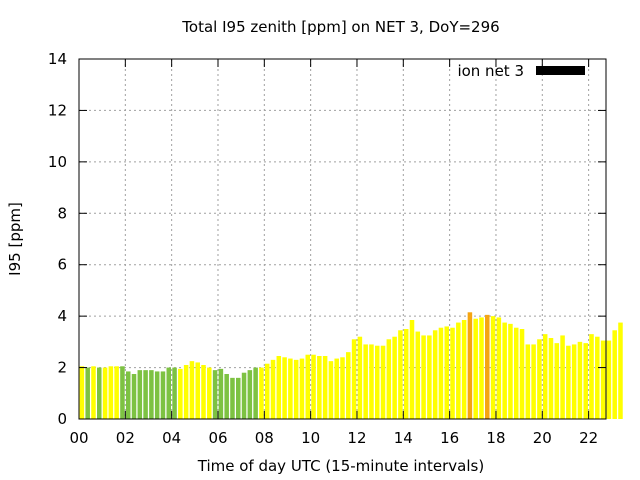  Describe the element at coordinates (542, 438) in the screenshot. I see `x-tick-label: 20` at that location.